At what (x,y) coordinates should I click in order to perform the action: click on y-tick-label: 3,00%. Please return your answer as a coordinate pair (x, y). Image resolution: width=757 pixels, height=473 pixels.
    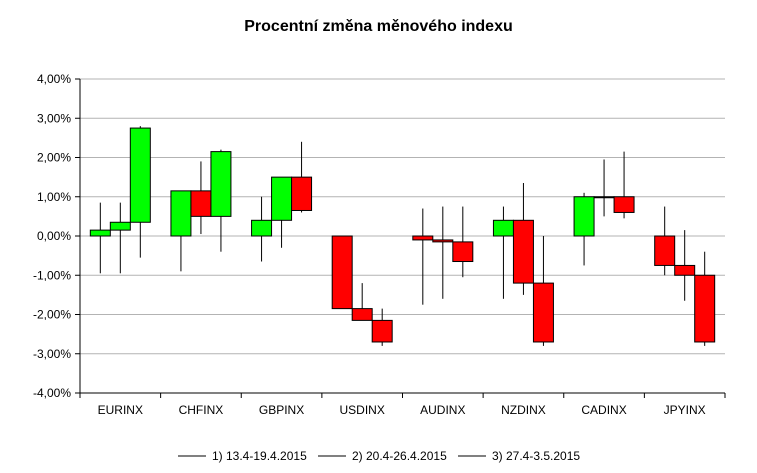
    Looking at the image, I should click on (54, 118).